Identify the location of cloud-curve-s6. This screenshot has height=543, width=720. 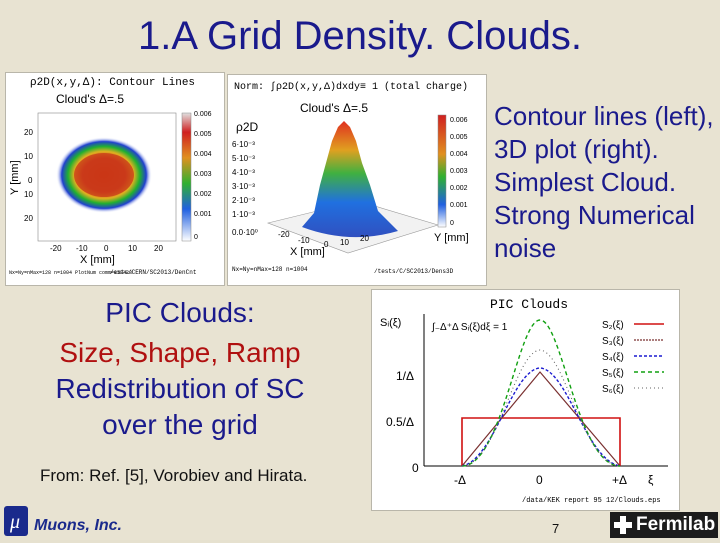
(541, 408).